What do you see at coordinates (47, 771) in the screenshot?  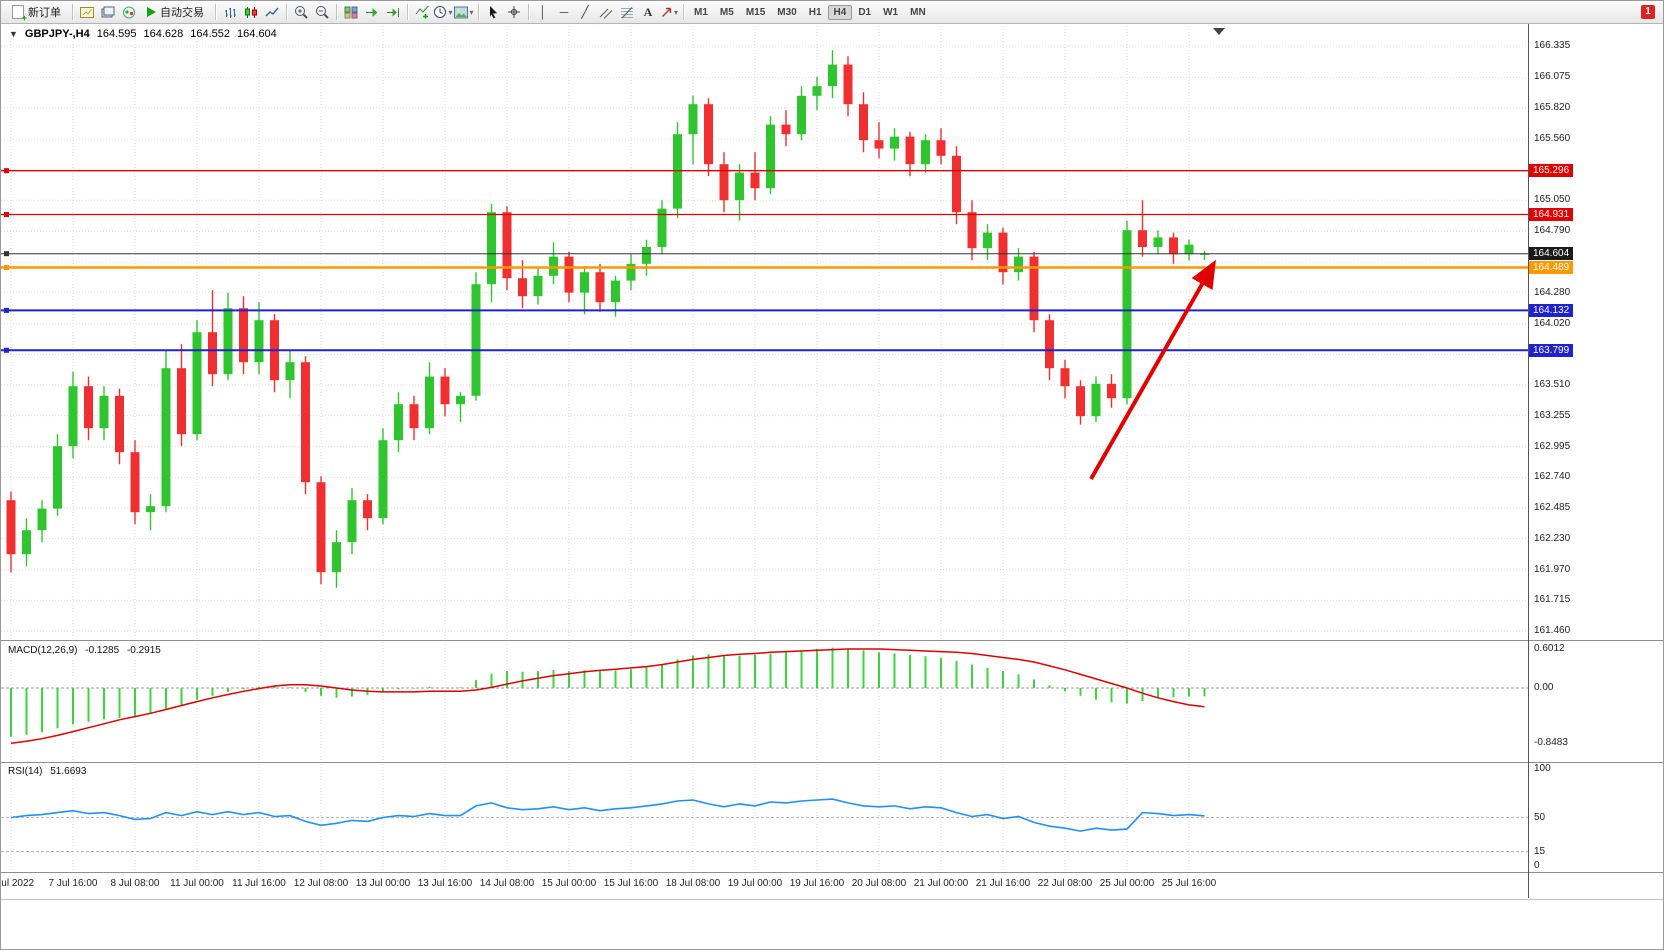 I see `rsi-label: RSI(14) 51.6693` at bounding box center [47, 771].